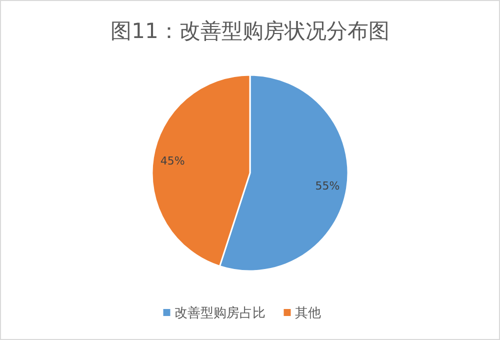 Image resolution: width=500 pixels, height=340 pixels. Describe the element at coordinates (250, 31) in the screenshot. I see `chart-title: 图11：改善型购房状况分布图` at that location.